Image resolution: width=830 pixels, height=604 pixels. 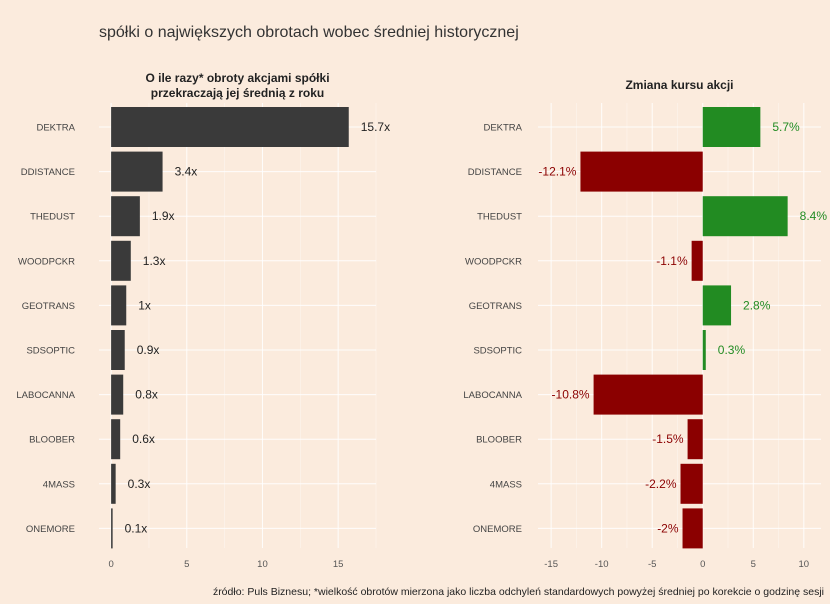 I want to click on value-label: 1x, so click(x=144, y=305).